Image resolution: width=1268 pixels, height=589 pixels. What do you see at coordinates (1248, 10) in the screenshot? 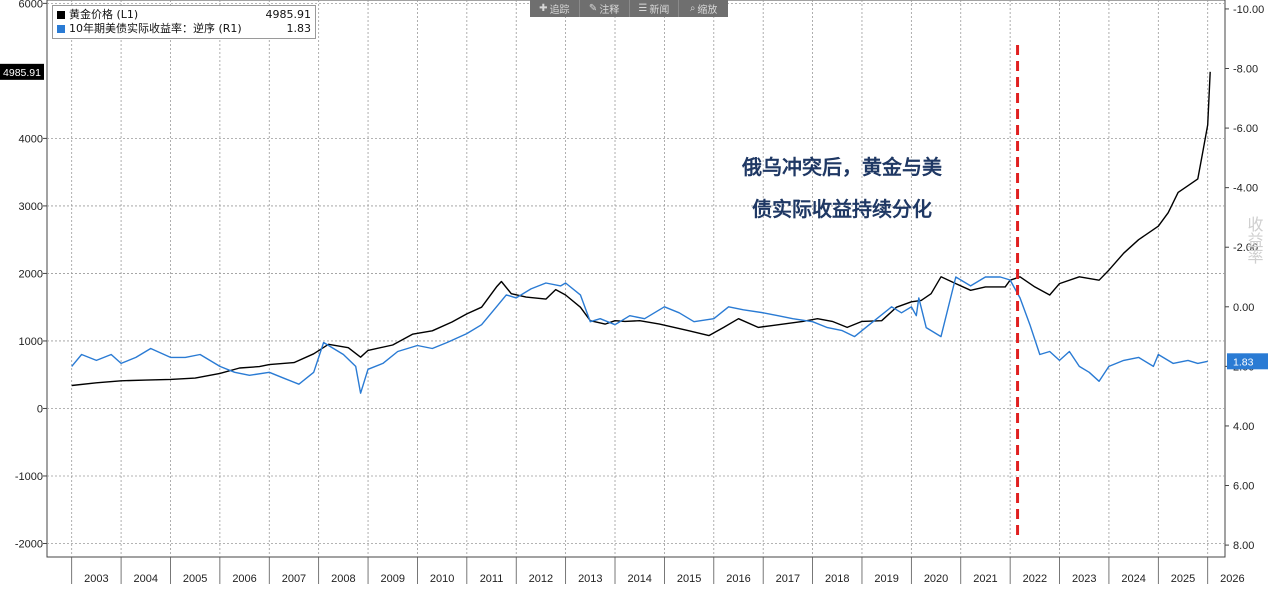
I see `right-tick-label: -10.00` at bounding box center [1248, 10].